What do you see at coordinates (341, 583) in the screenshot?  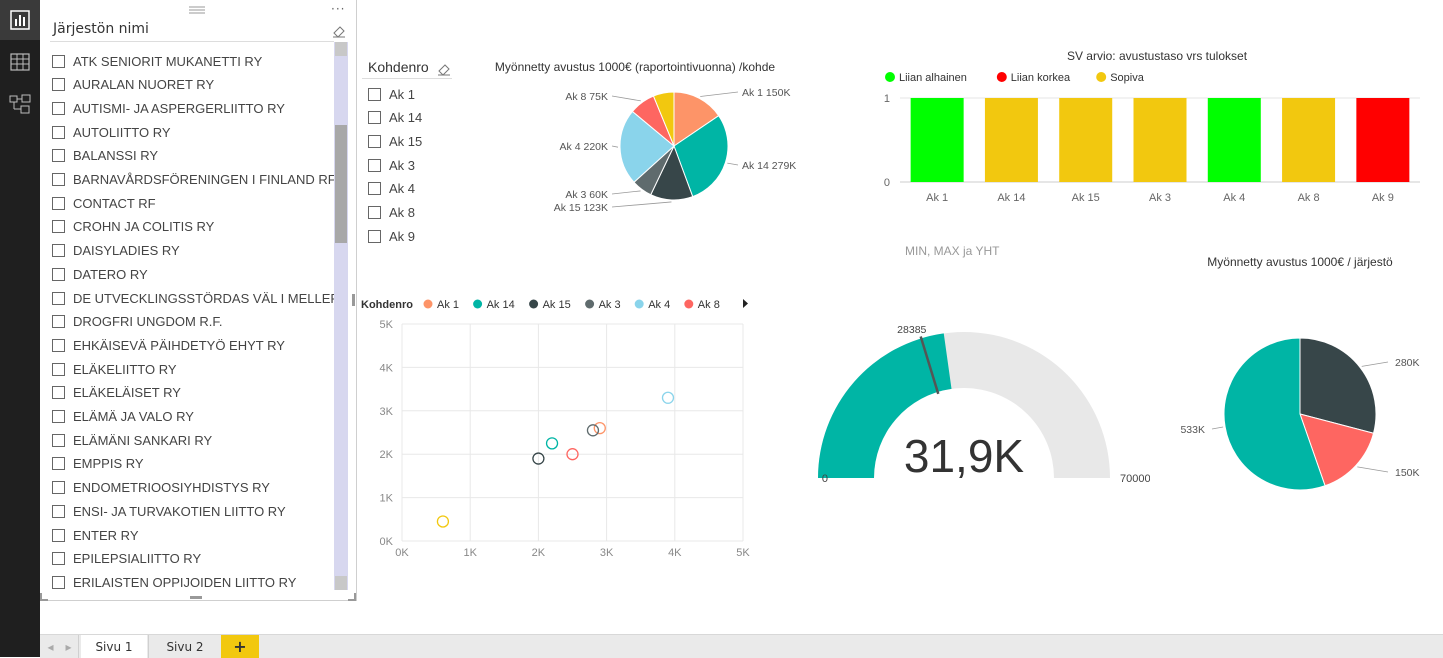 I see `scroll-down-button` at bounding box center [341, 583].